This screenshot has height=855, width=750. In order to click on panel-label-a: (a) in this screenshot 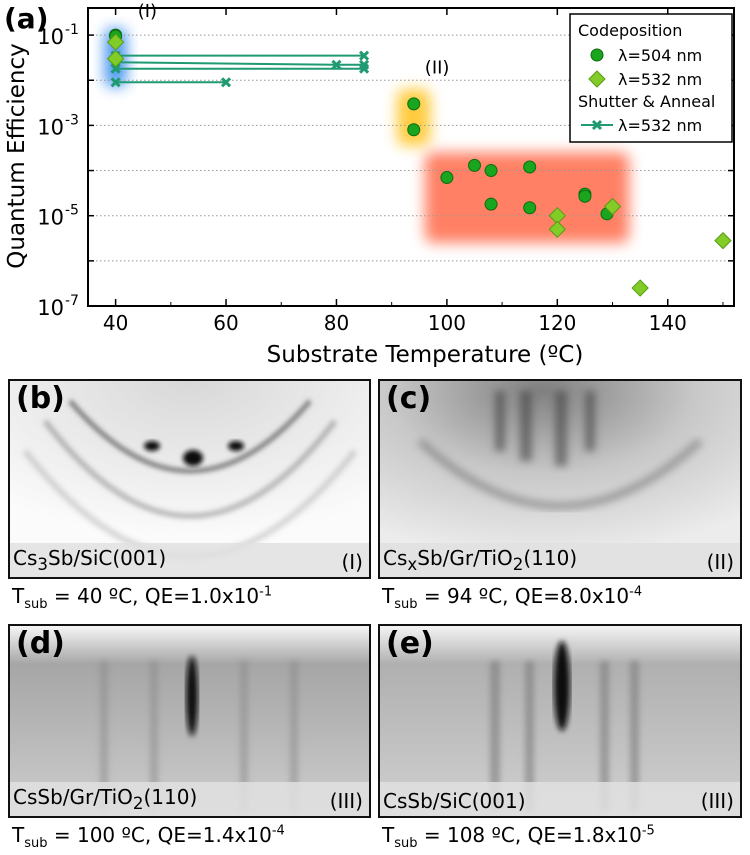, I will do `click(26, 18)`.